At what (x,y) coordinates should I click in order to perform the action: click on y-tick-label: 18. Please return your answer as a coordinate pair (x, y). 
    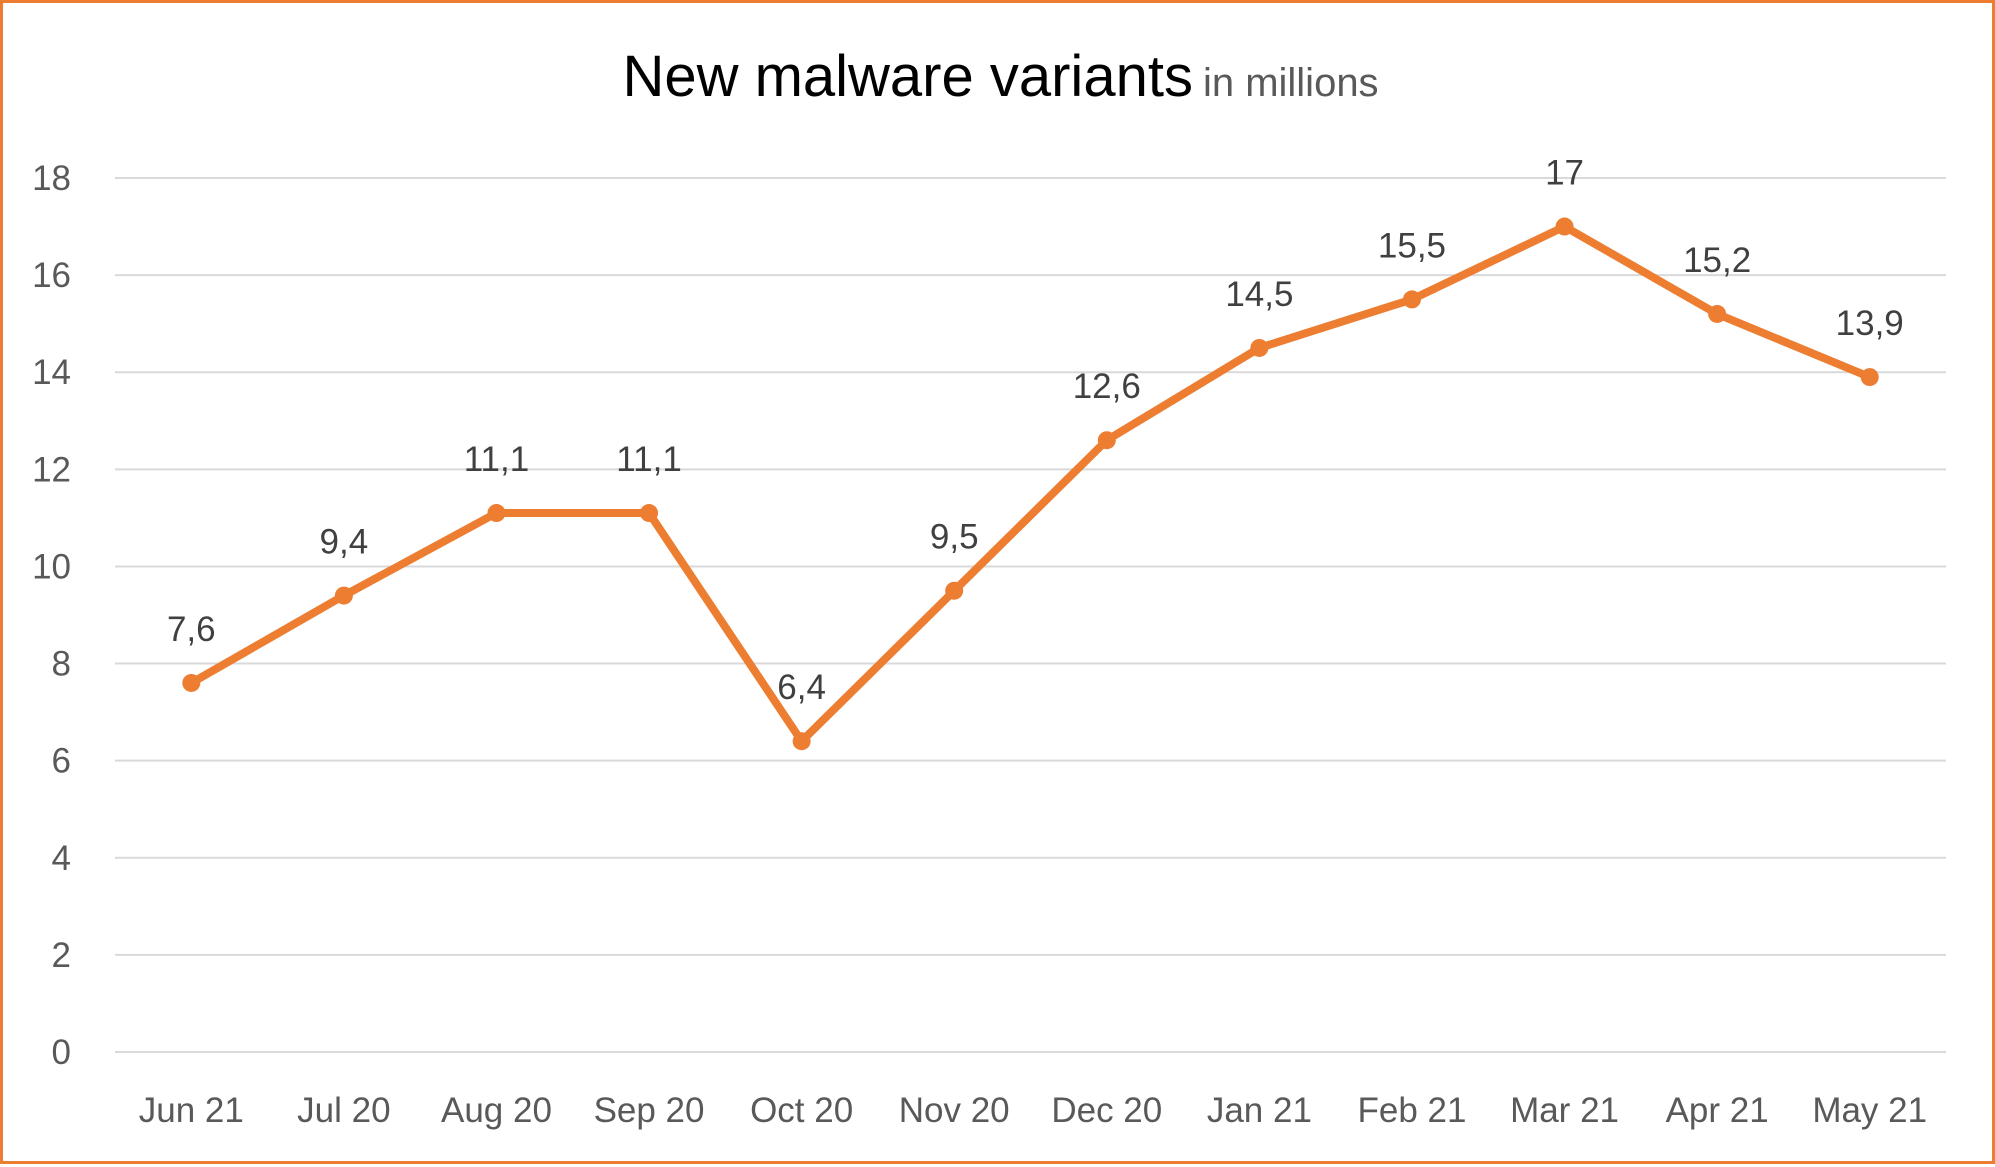
    Looking at the image, I should click on (51, 178).